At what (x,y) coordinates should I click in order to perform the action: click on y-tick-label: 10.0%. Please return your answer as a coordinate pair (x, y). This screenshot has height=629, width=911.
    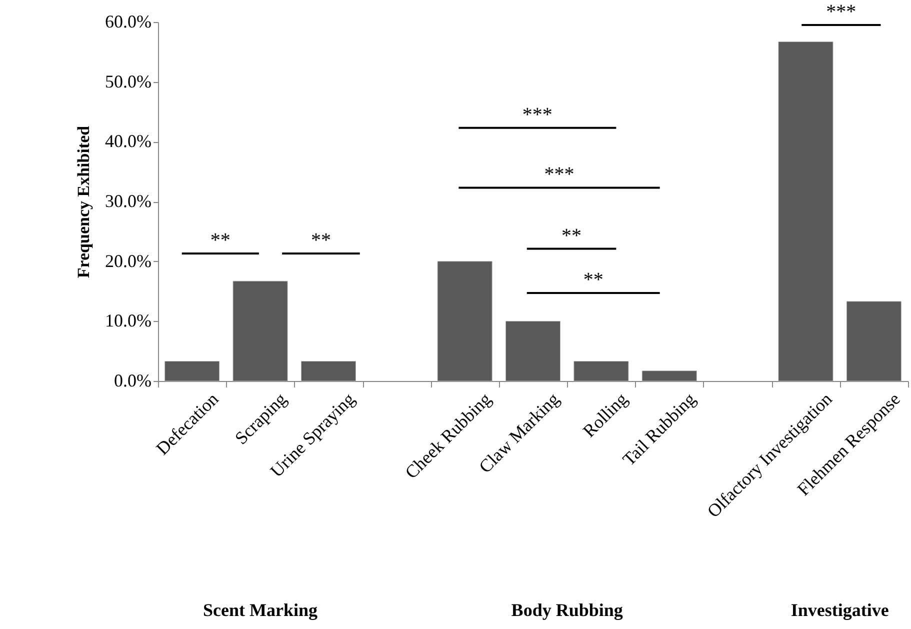
    Looking at the image, I should click on (128, 320).